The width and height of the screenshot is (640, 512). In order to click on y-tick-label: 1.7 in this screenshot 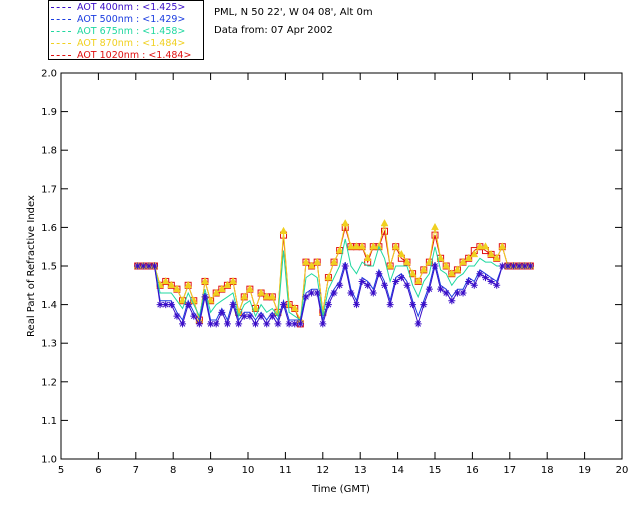, I will do `click(49, 189)`.